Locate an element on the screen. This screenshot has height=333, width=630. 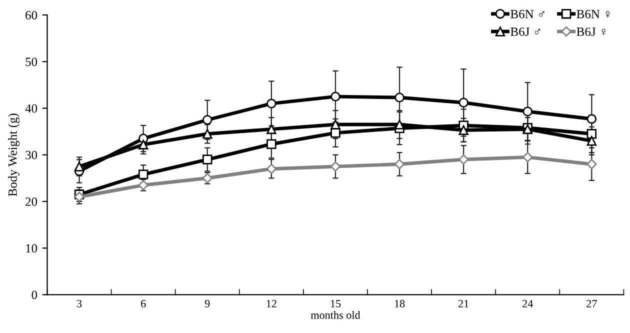
y-tick-label: 0 is located at coordinates (35, 295).